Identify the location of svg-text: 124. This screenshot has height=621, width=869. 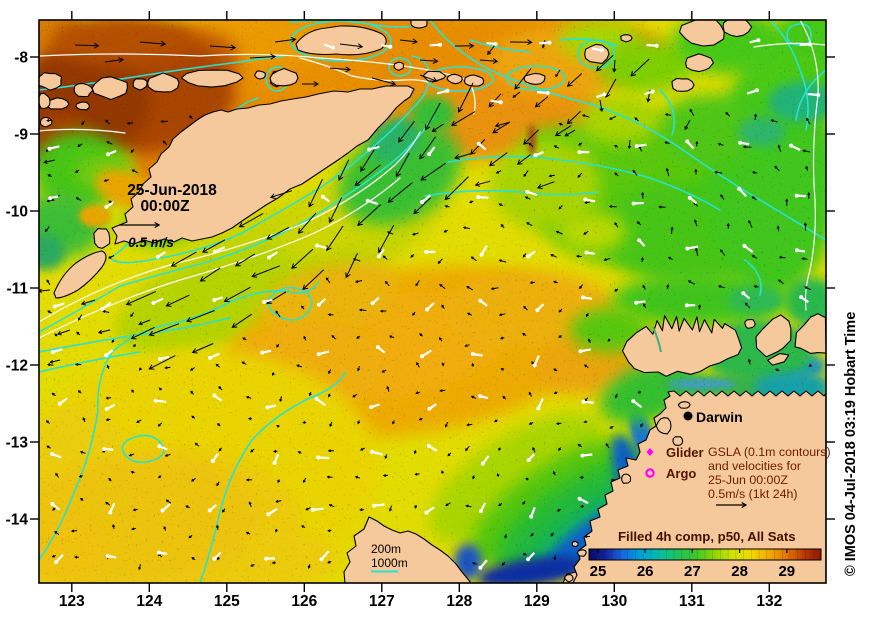
(149, 601).